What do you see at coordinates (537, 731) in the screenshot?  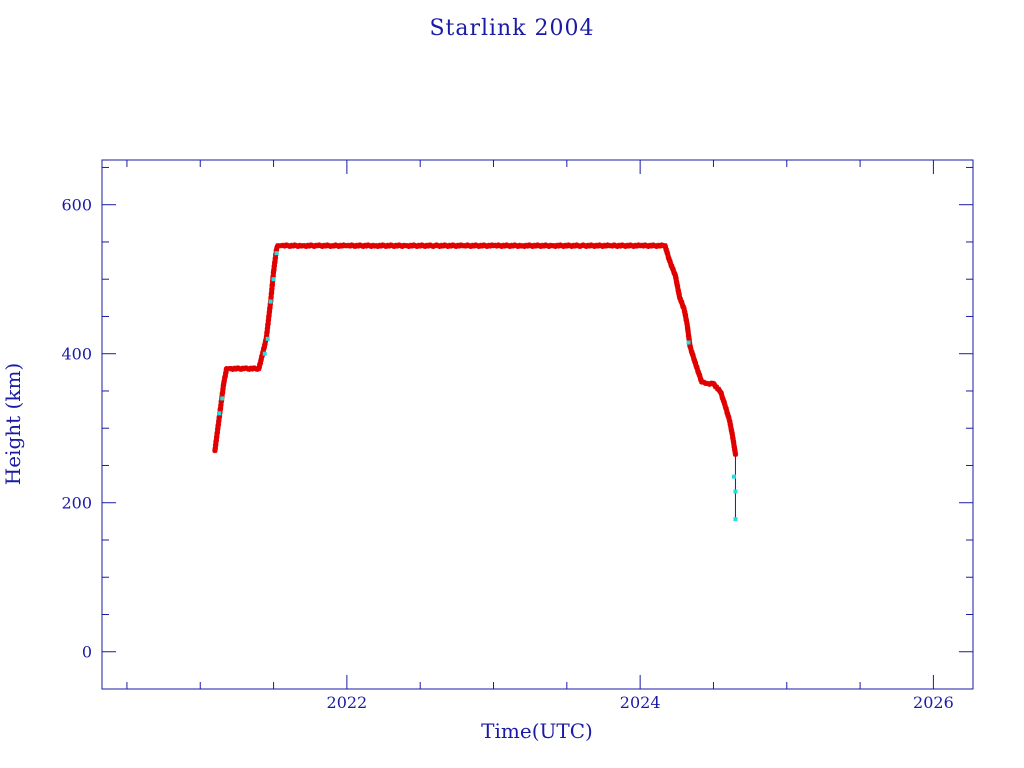 I see `x-axis-label: Time(UTC)` at bounding box center [537, 731].